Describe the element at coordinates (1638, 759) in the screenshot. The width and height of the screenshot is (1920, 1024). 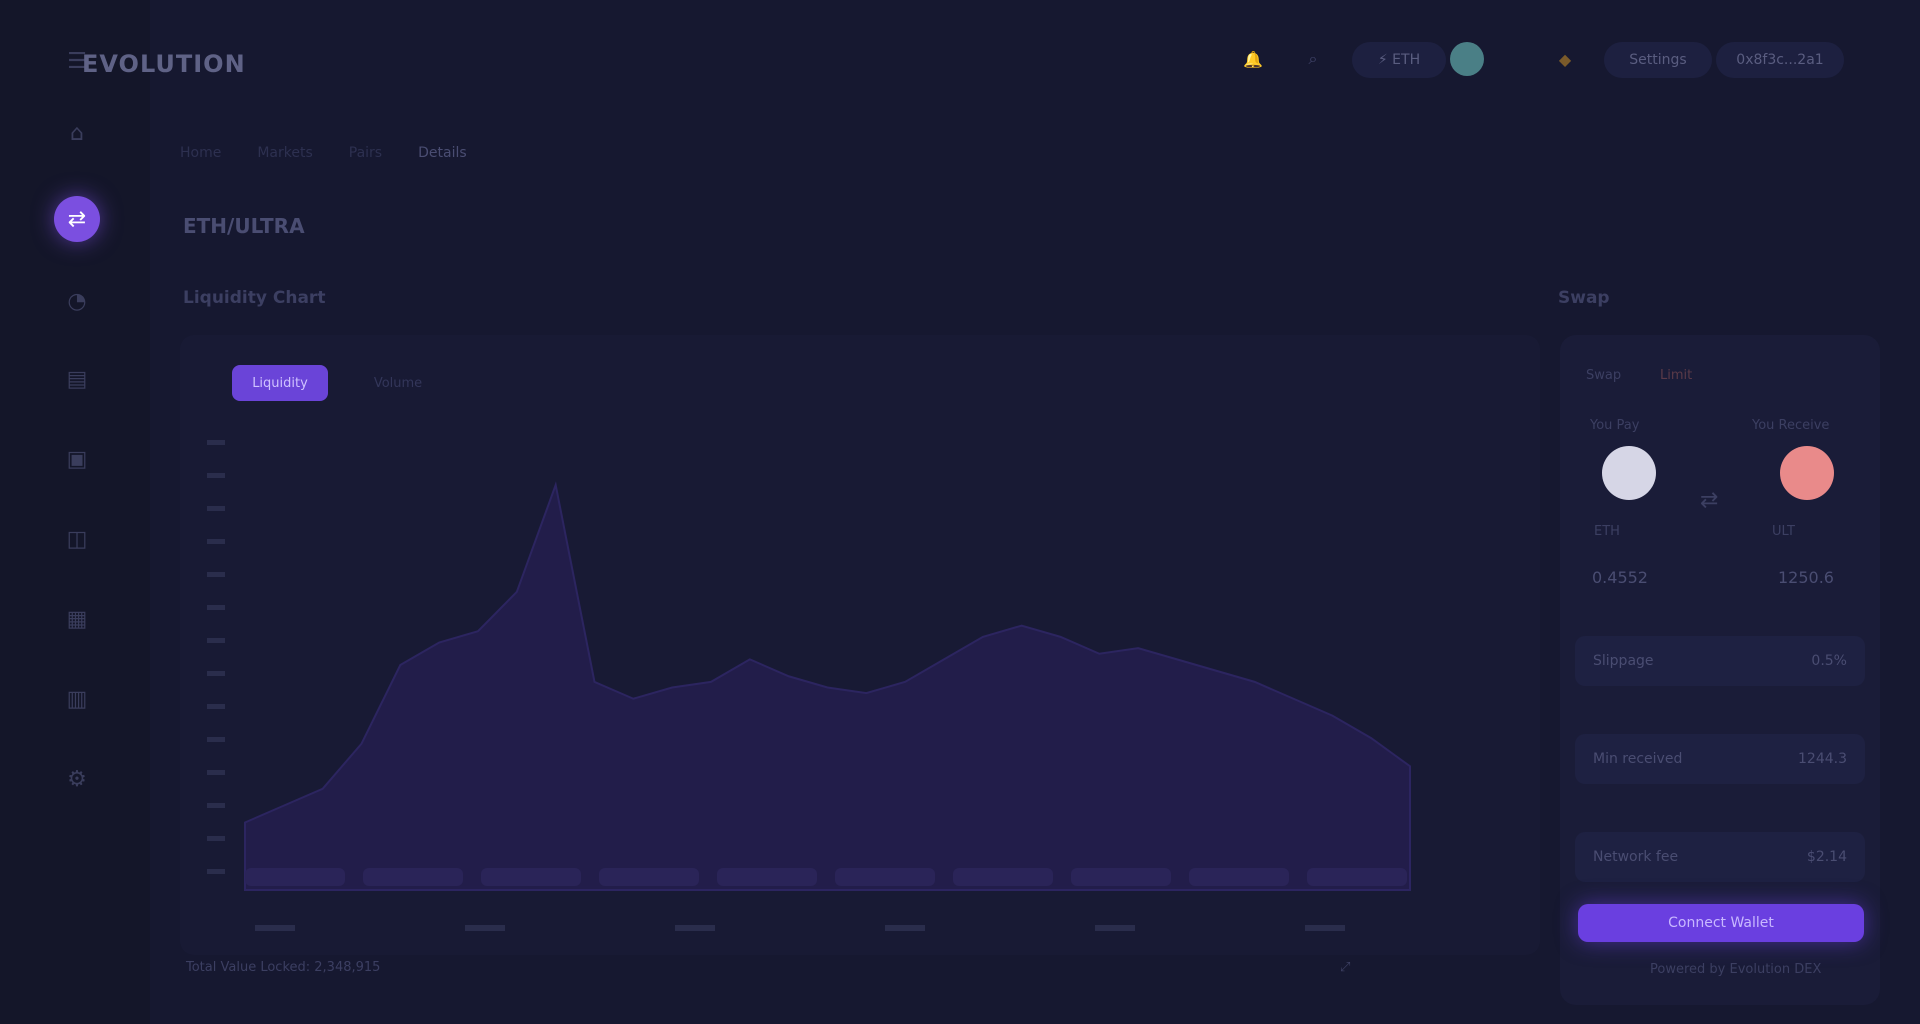
I see `min-received-label: Min received` at that location.